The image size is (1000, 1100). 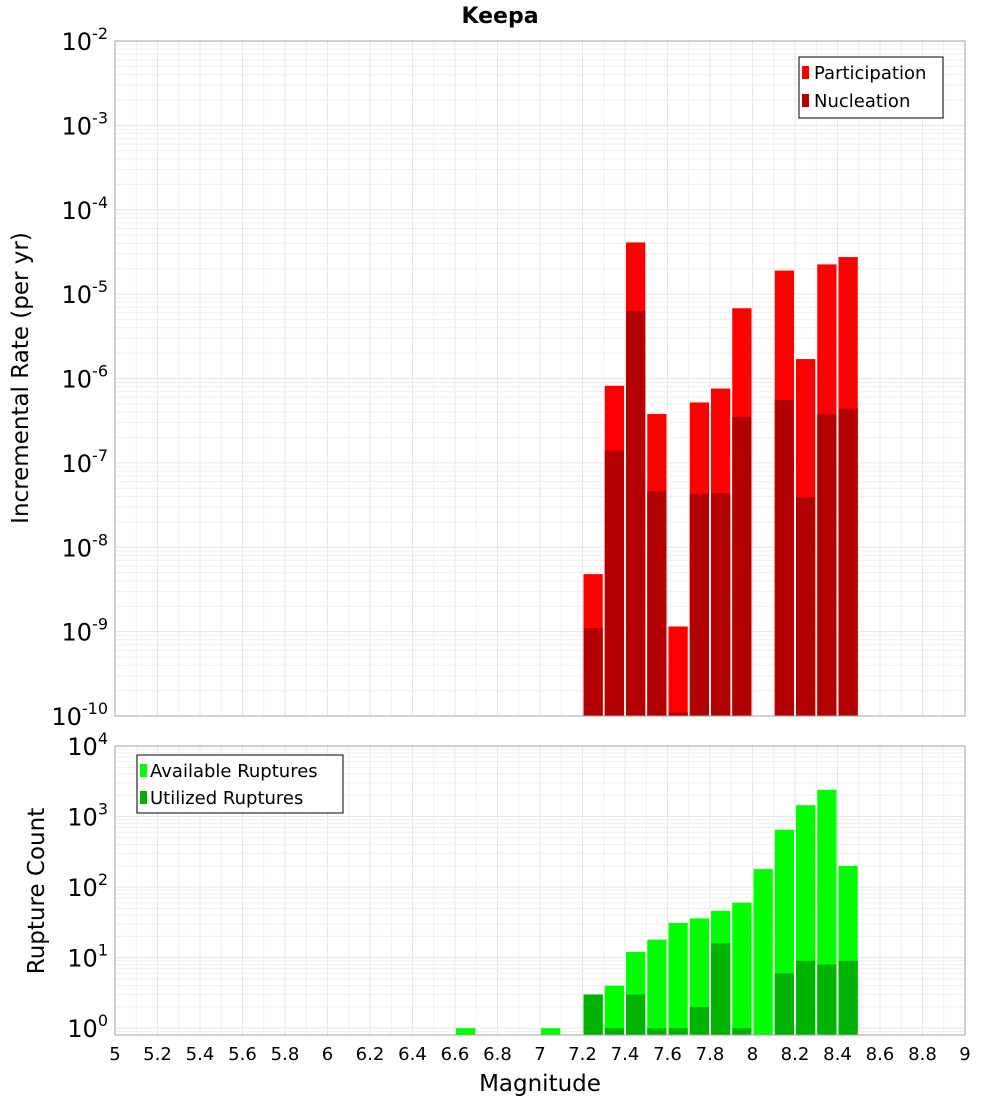 I want to click on x-tick-label: 6.2, so click(x=370, y=1054).